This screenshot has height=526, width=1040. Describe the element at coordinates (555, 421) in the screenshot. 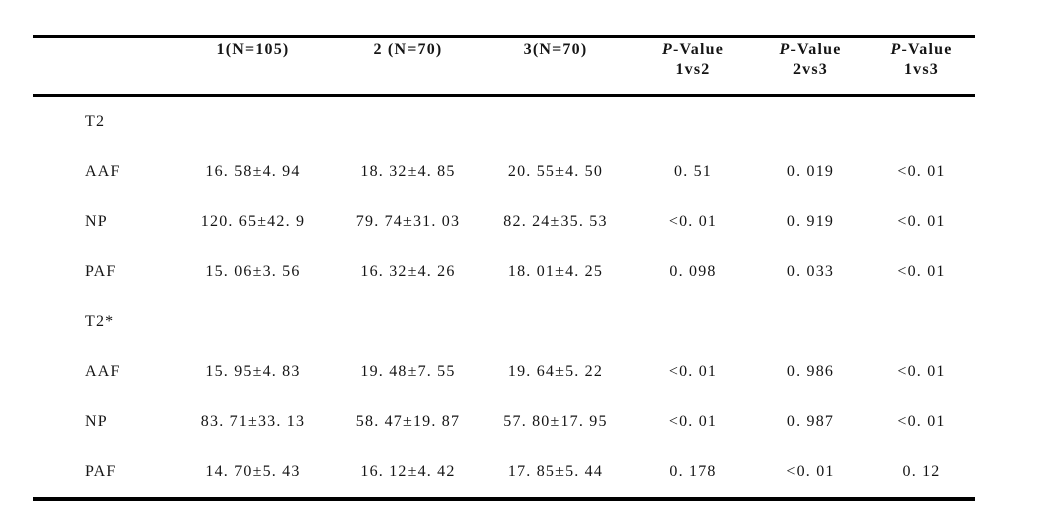

I see `cell-value: 57. 80±17. 95` at that location.